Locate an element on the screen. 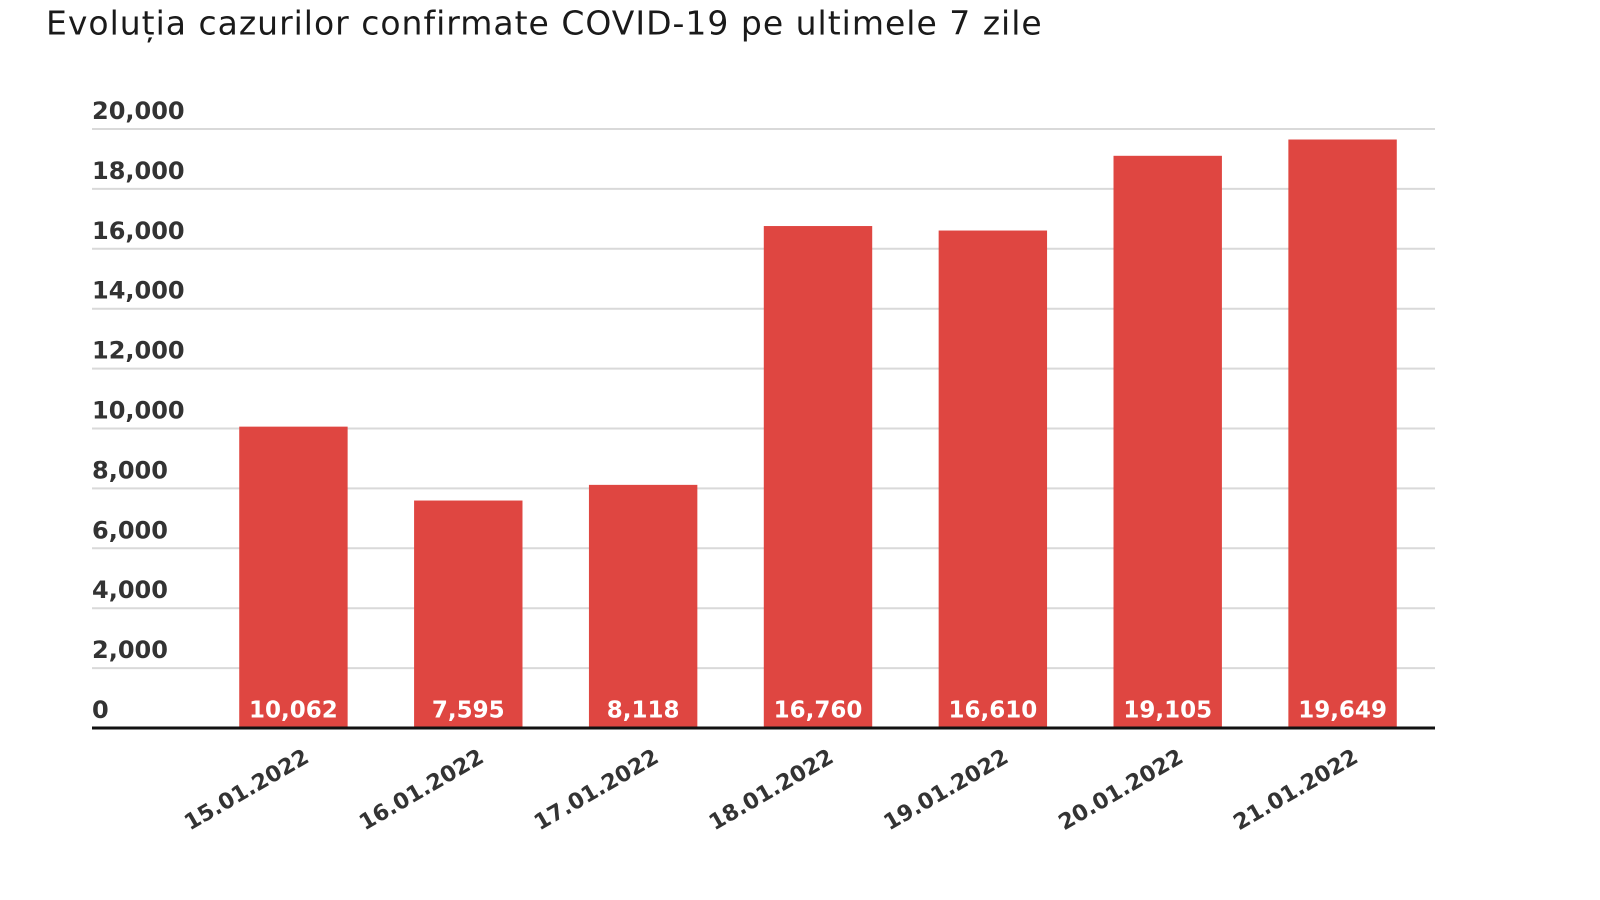 This screenshot has height=900, width=1600. value-label: 10,062 is located at coordinates (293, 711).